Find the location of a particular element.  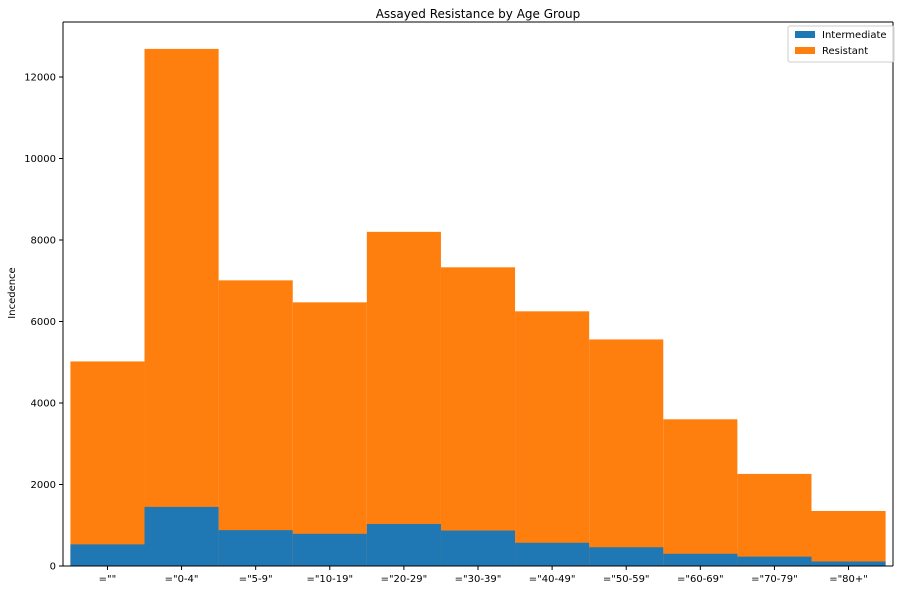

y-axis-label: Incedence is located at coordinates (12, 292).